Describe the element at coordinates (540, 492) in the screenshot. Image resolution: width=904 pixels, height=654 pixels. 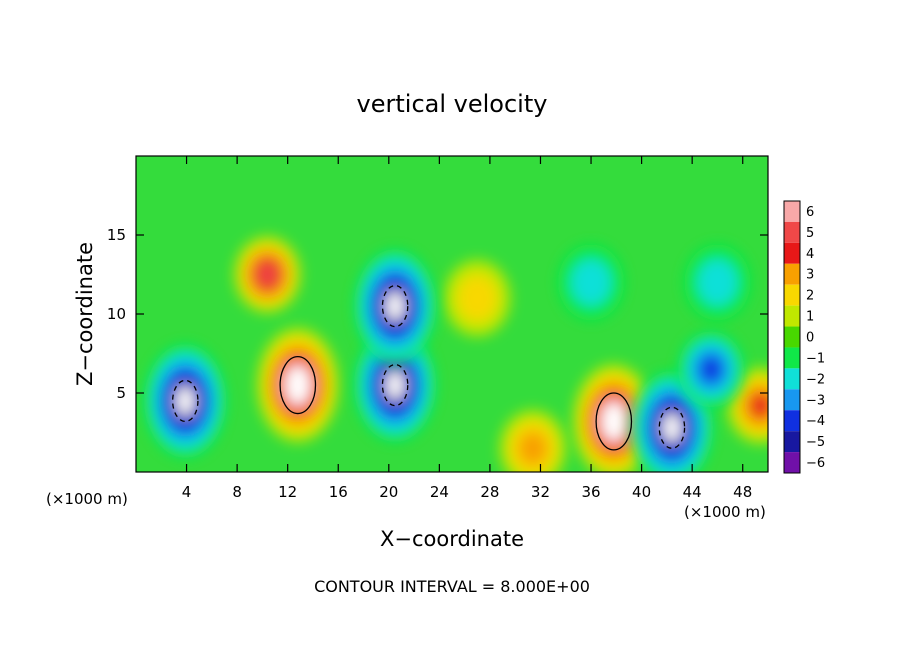
I see `x-tick-label: 32` at that location.